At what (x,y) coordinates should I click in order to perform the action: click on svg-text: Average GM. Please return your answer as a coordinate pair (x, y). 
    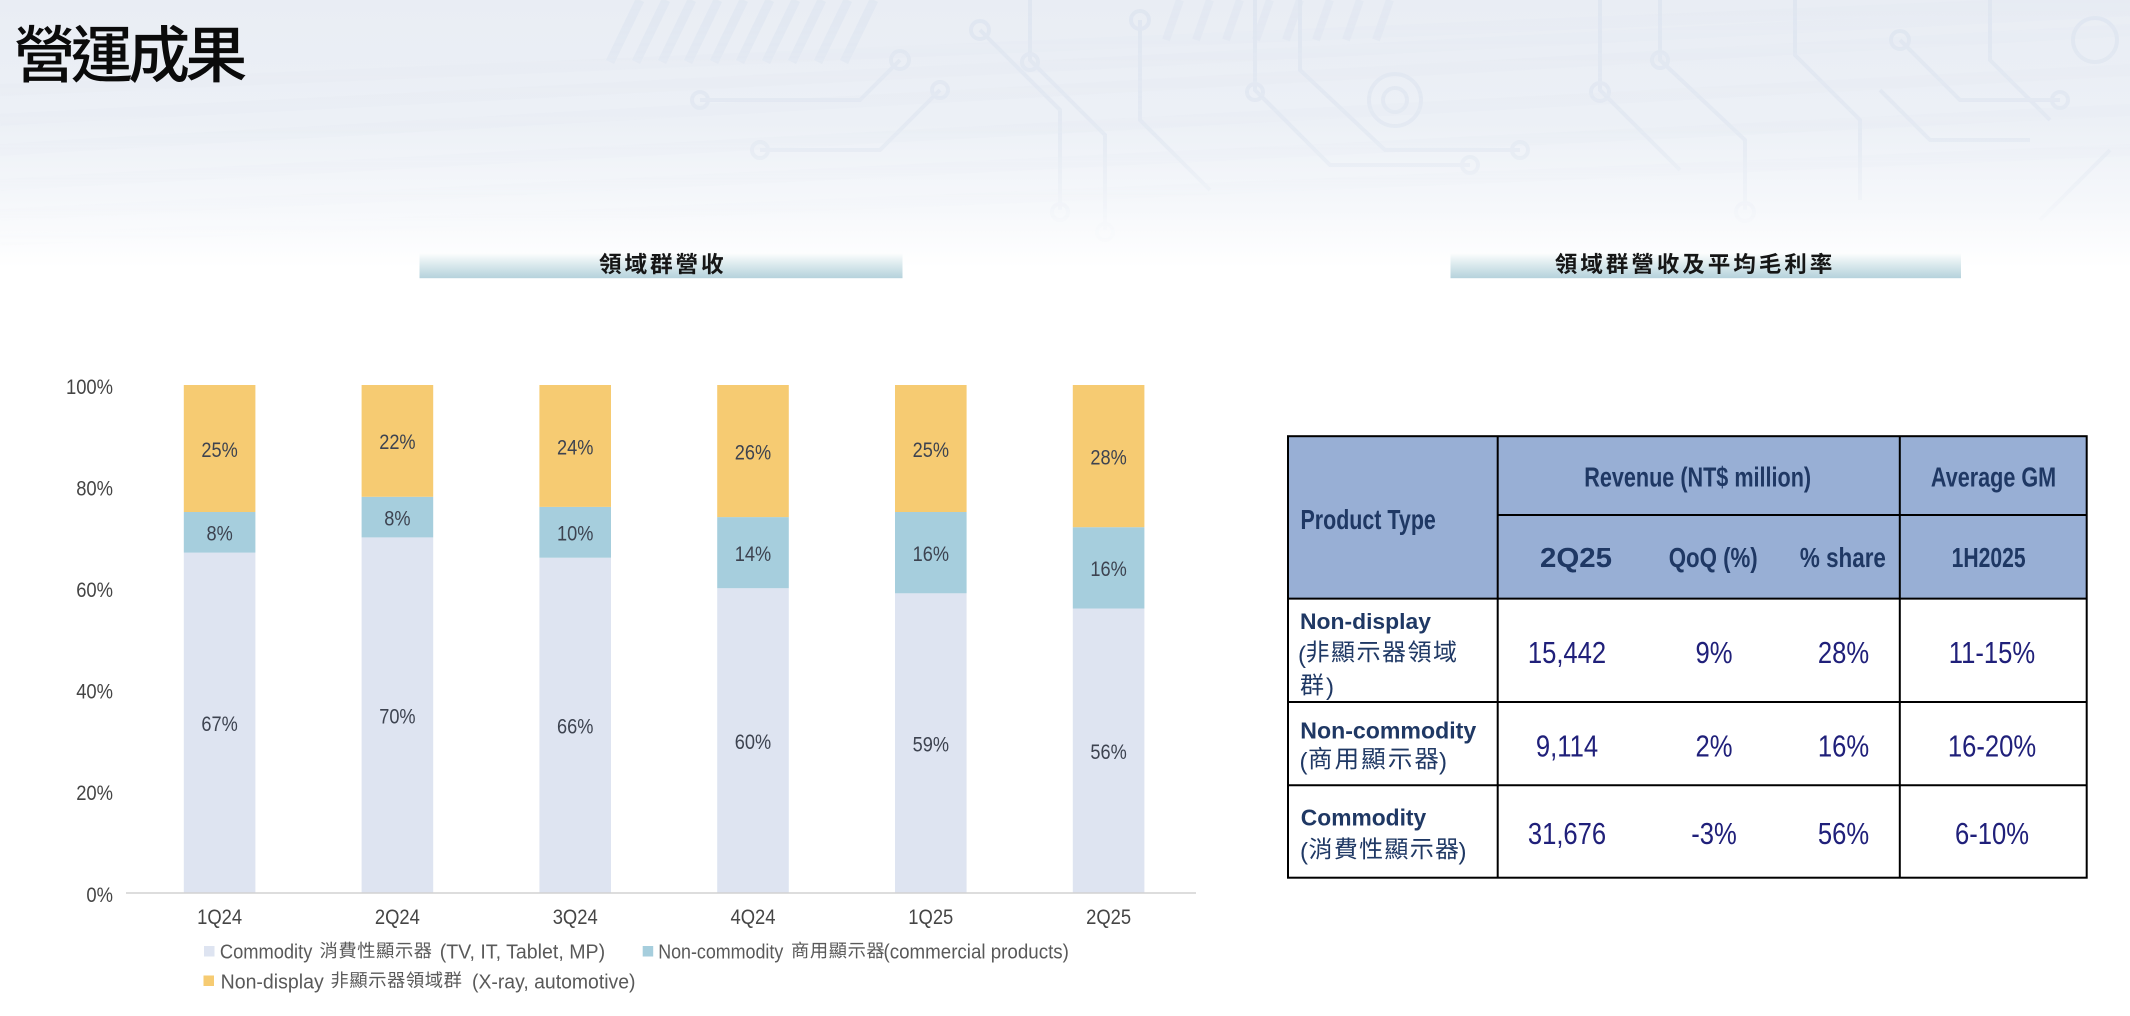
    Looking at the image, I should click on (1993, 478).